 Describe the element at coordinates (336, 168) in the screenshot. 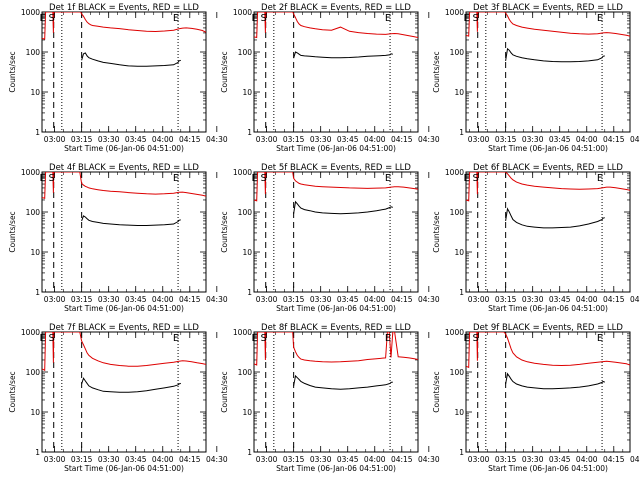

I see `panel-title: Det 5f BLACK = Events, RED = LLD` at that location.